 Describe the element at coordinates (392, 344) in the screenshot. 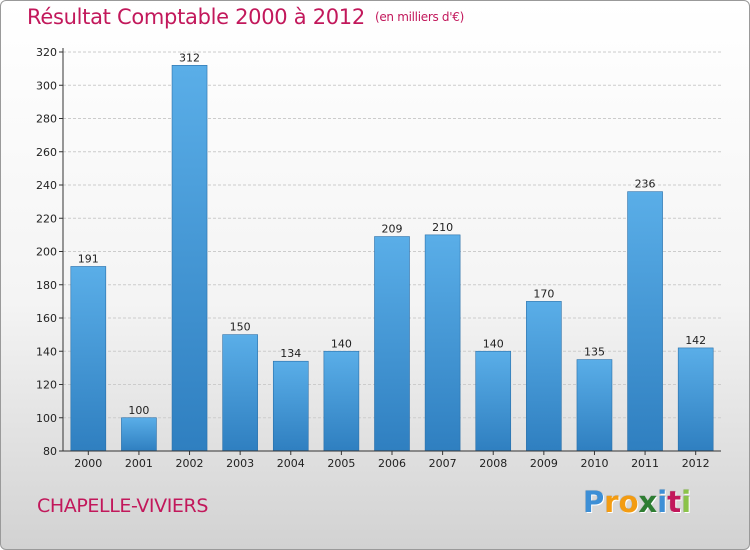

I see `bar-2006` at that location.